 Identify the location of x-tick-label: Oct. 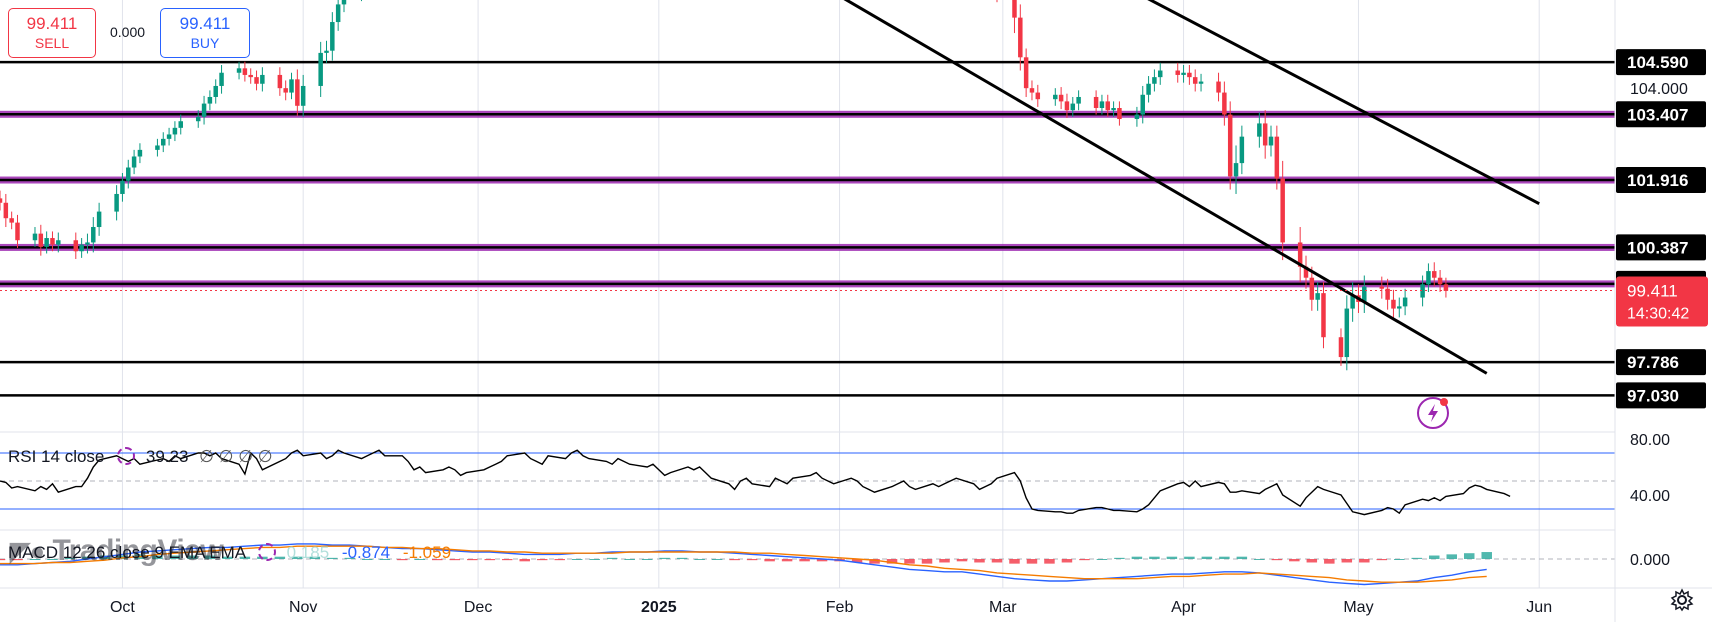
(122, 607).